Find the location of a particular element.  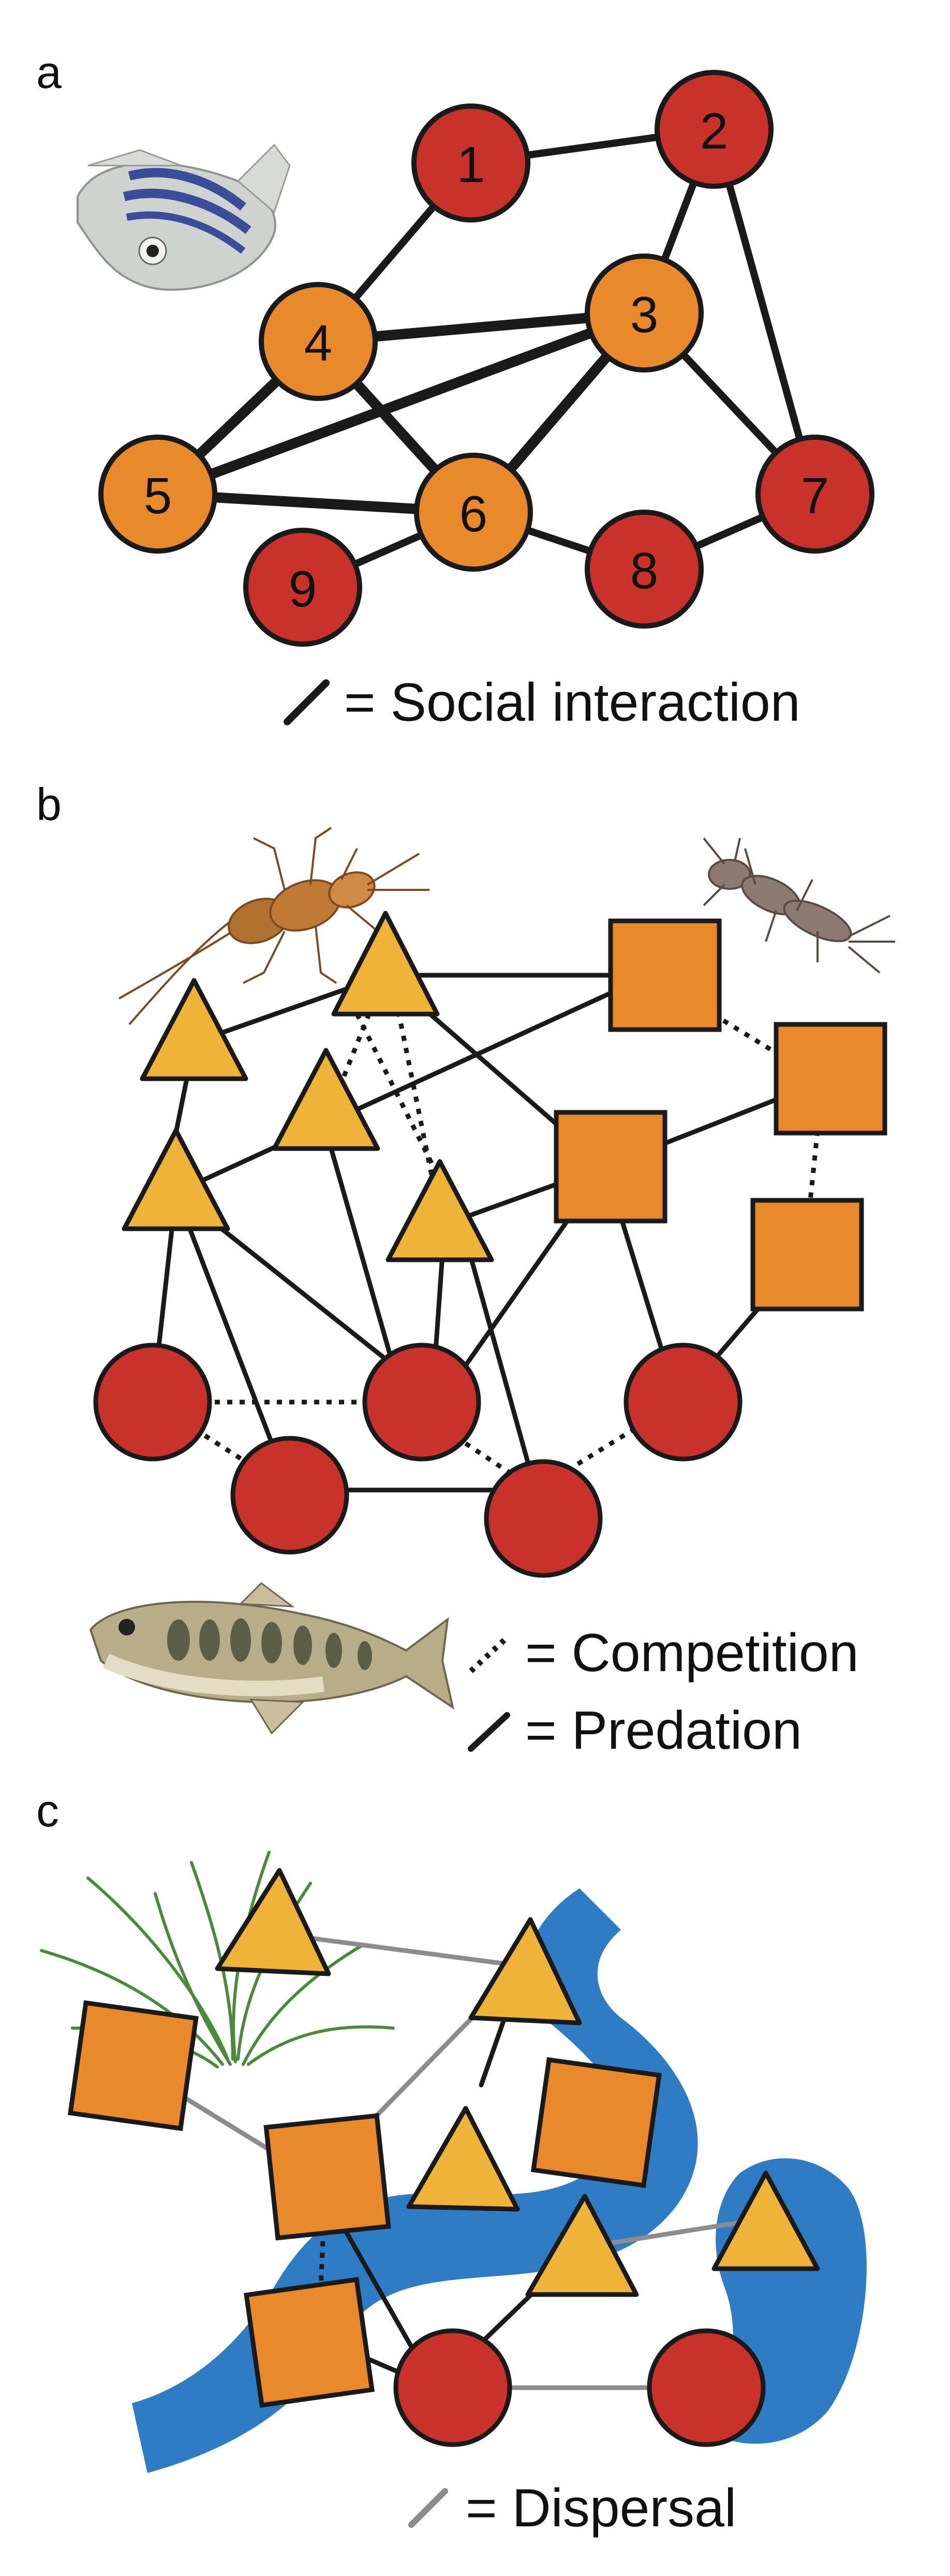

panel-b-legend: = Competition = Predation is located at coordinates (664, 1692).